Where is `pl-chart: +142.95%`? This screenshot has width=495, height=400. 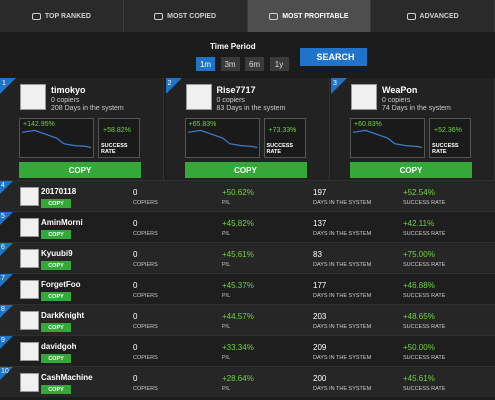 pl-chart: +142.95% is located at coordinates (56, 138).